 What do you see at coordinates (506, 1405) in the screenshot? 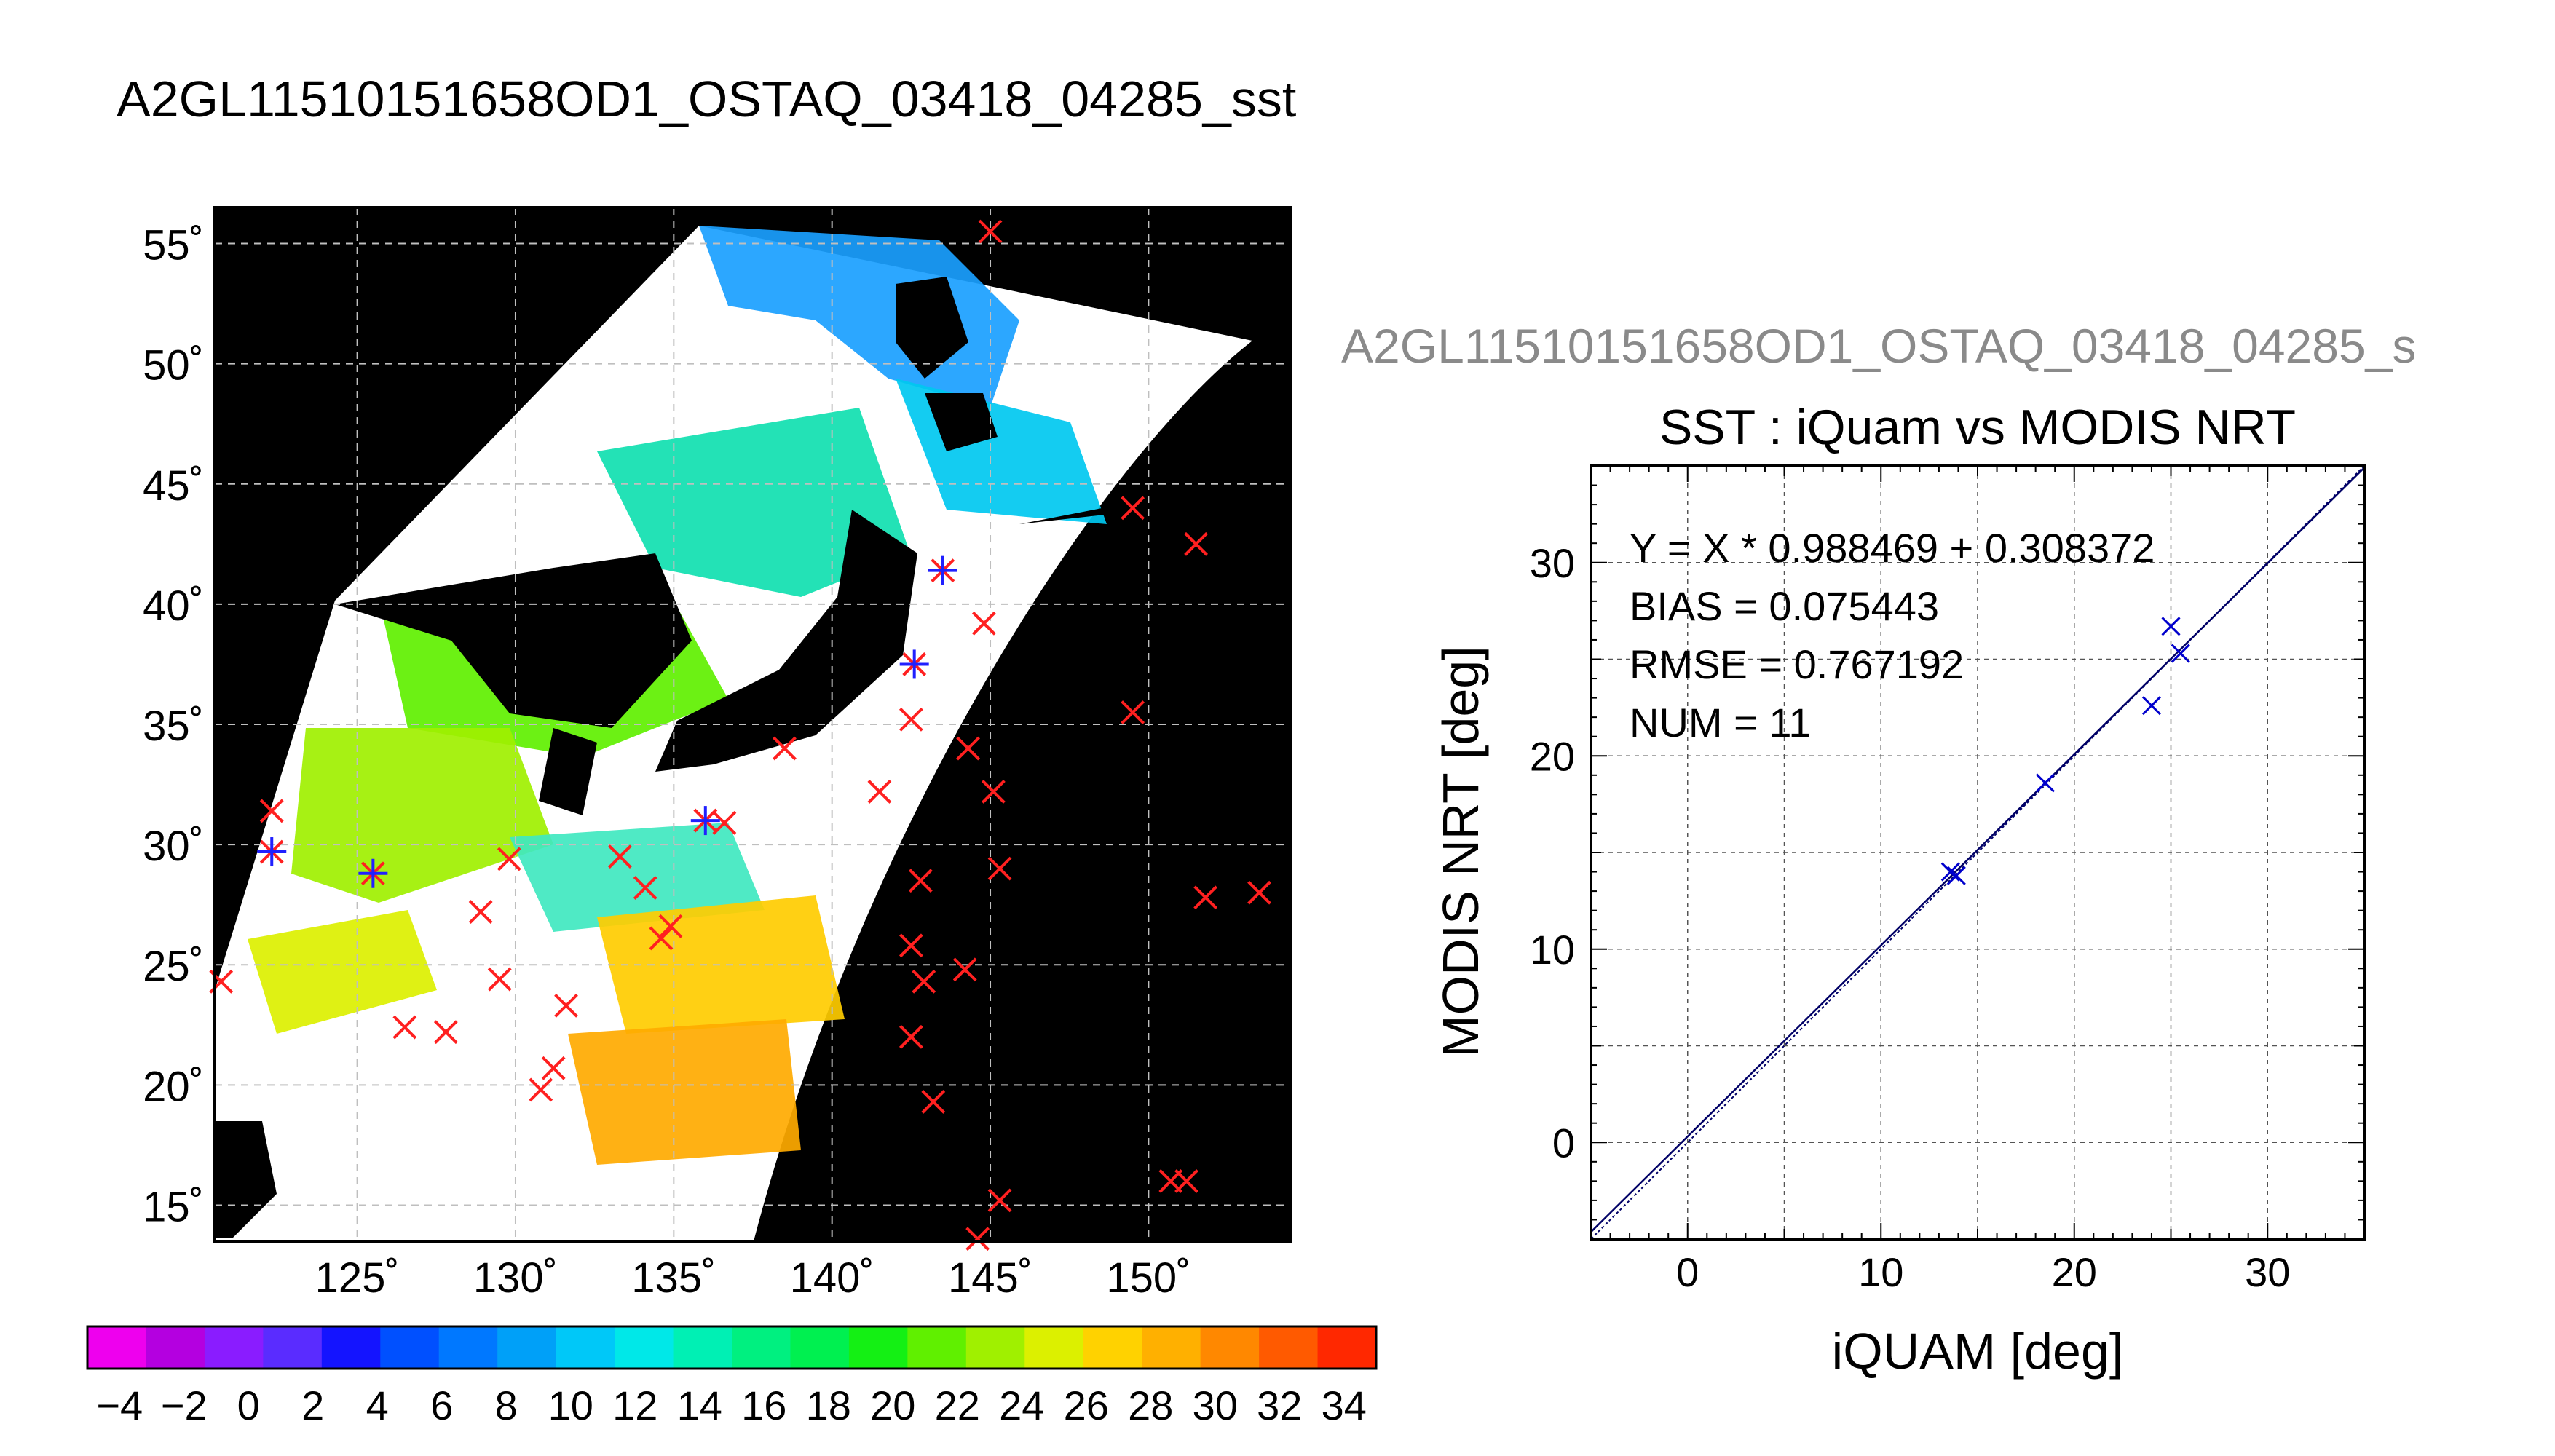
I see `colorbar-tick-label: 8` at bounding box center [506, 1405].